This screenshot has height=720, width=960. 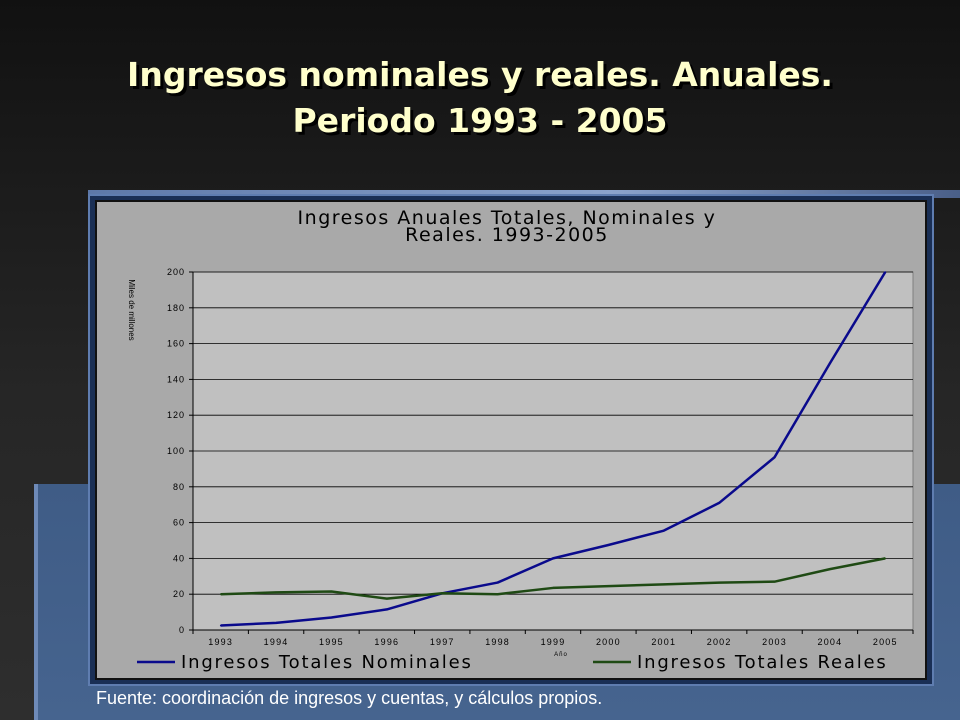 I want to click on data-point-real-2005, so click(x=885, y=558).